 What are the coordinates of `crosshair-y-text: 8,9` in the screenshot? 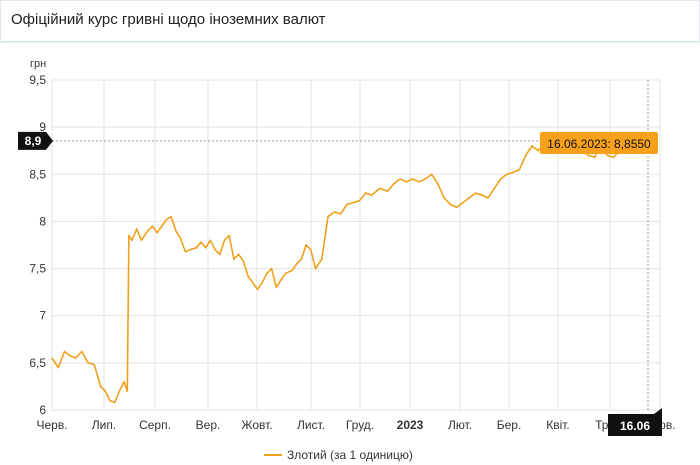 It's located at (33, 141).